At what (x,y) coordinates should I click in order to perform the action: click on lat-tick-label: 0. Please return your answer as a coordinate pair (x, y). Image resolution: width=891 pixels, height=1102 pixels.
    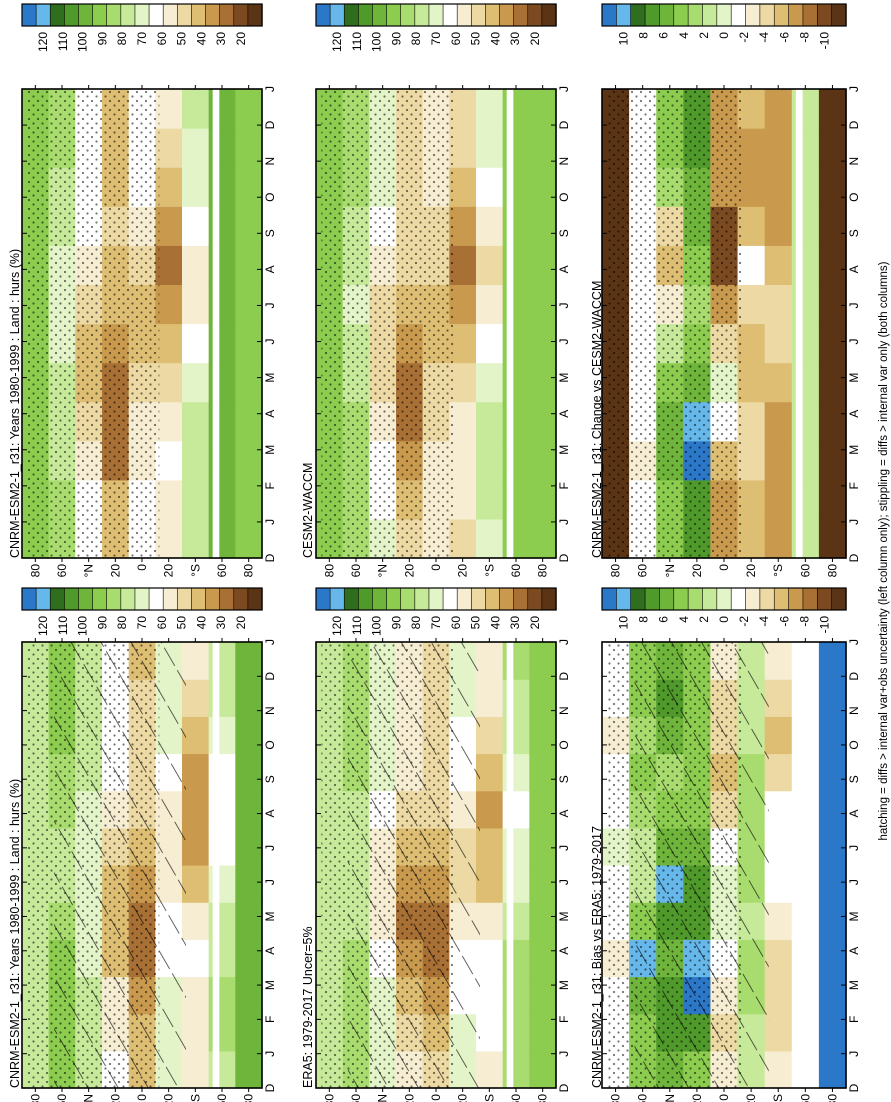
    Looking at the image, I should click on (436, 1097).